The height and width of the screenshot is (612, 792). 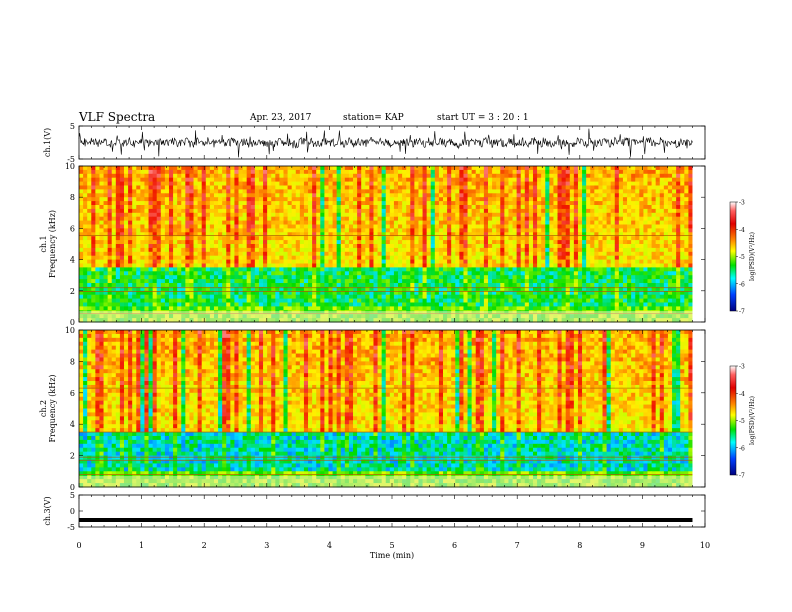 I want to click on x-tick-label: 8, so click(x=579, y=545).